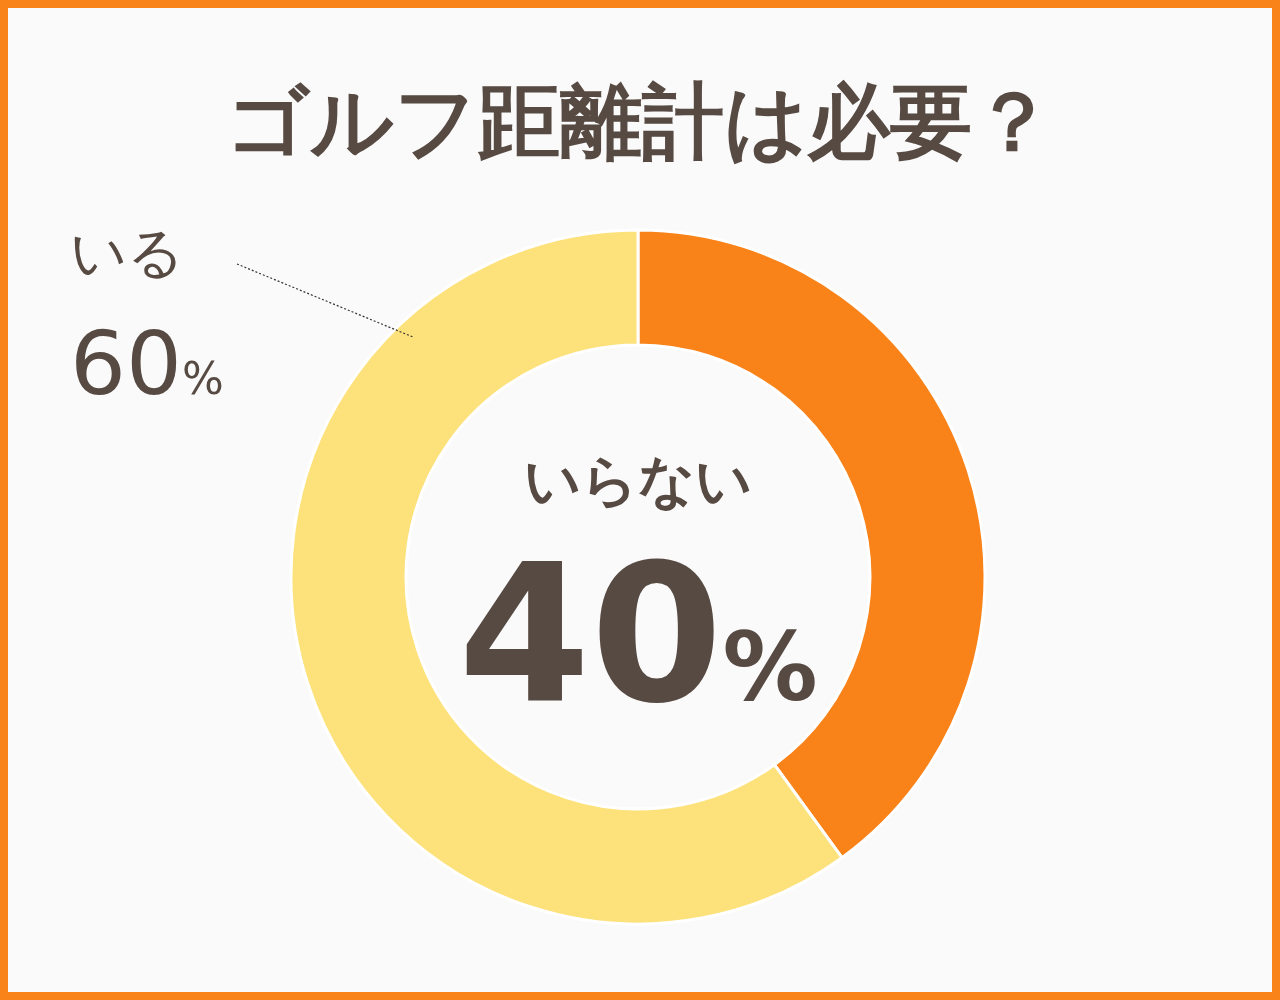 The width and height of the screenshot is (1280, 1000). I want to click on data-label: 40%, so click(638, 634).